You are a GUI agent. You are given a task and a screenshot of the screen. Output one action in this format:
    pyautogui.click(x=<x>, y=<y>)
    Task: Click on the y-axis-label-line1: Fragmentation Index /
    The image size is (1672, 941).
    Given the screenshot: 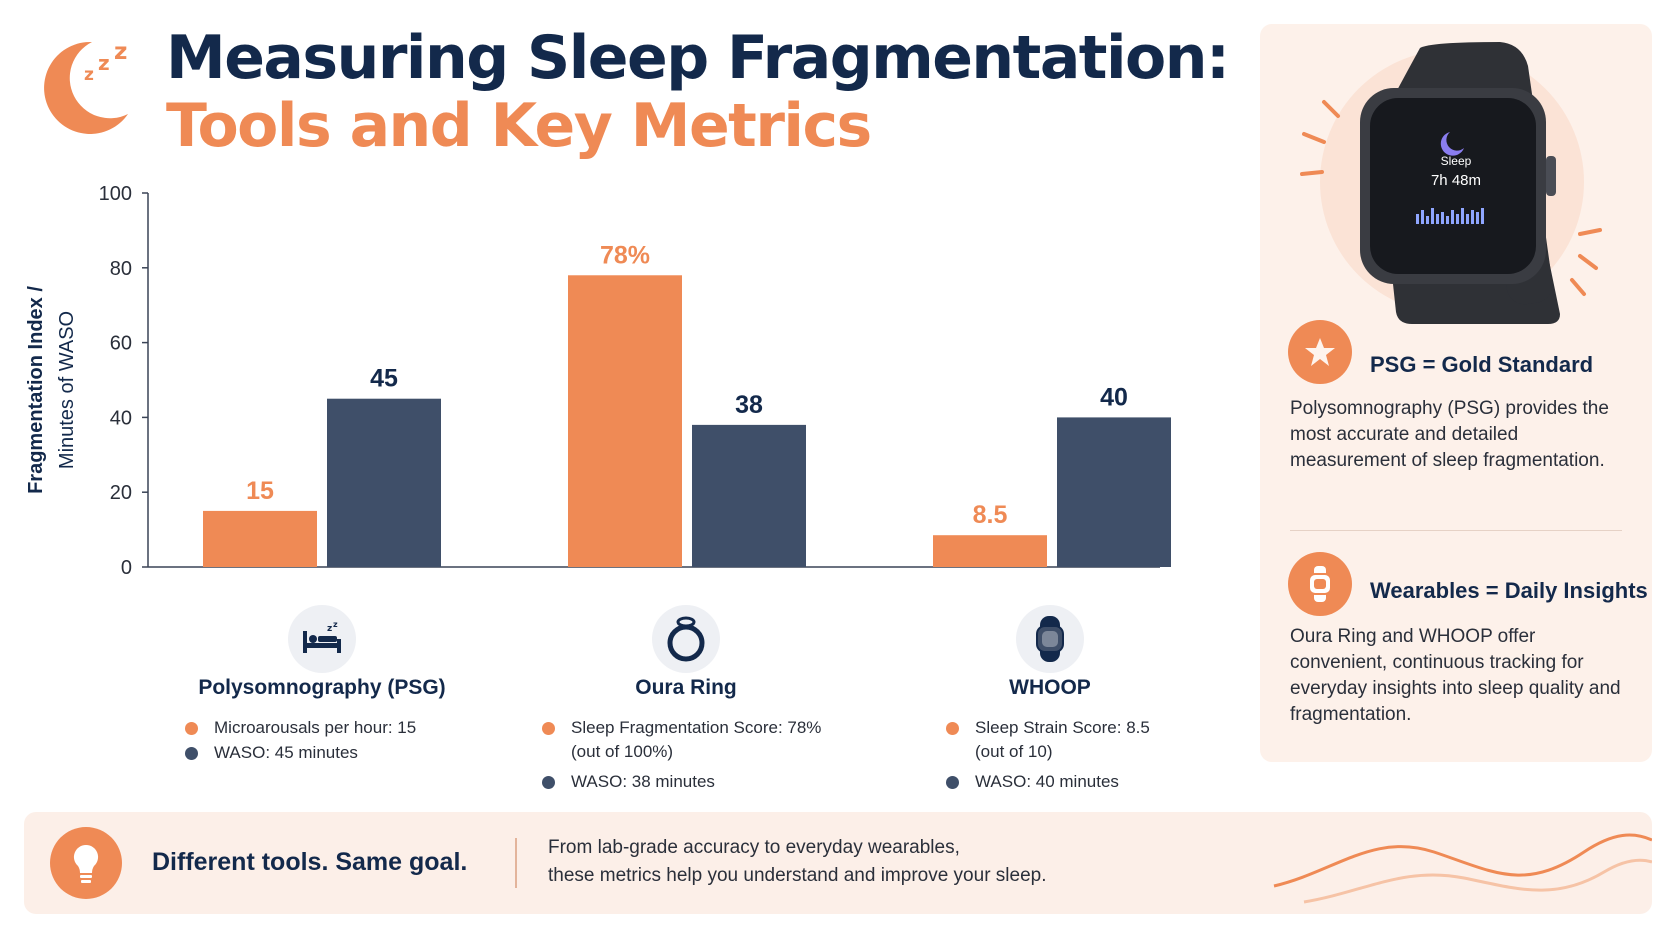 What is the action you would take?
    pyautogui.click(x=36, y=390)
    